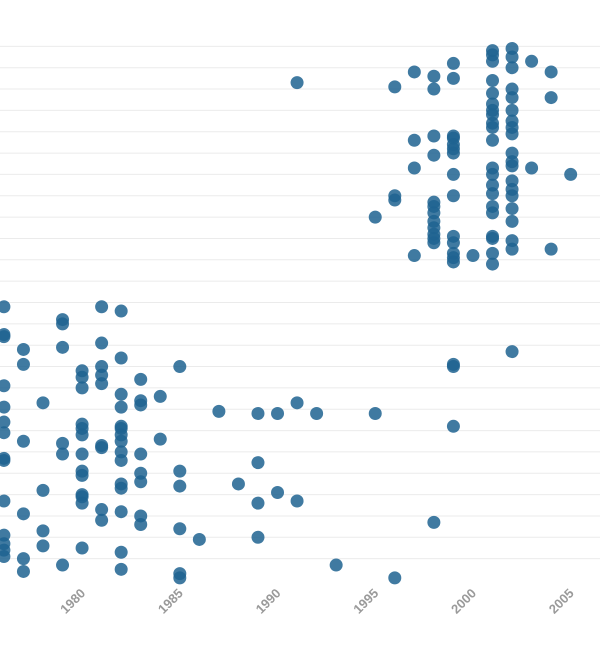 The height and width of the screenshot is (650, 600). What do you see at coordinates (365, 601) in the screenshot?
I see `x-tick-label: 1995` at bounding box center [365, 601].